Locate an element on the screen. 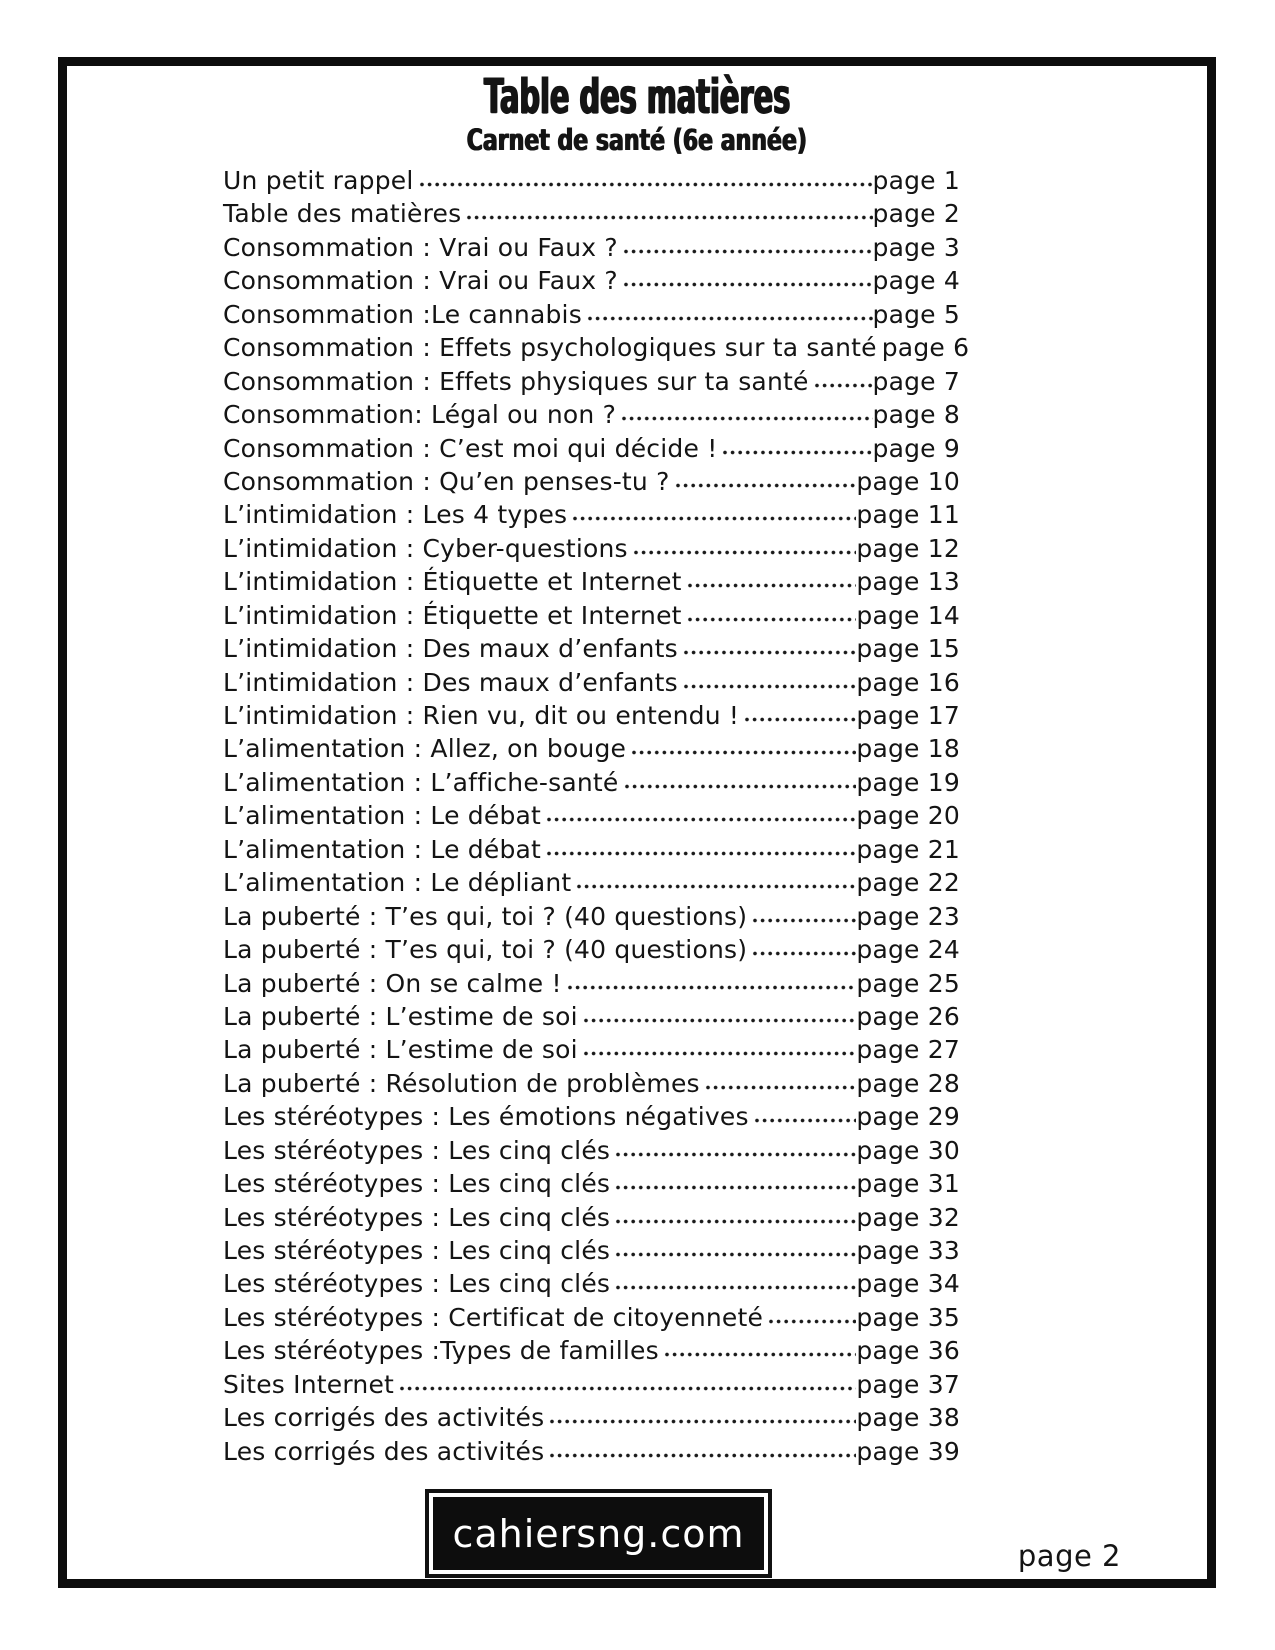  toc-entry-page: page 10 is located at coordinates (908, 481).